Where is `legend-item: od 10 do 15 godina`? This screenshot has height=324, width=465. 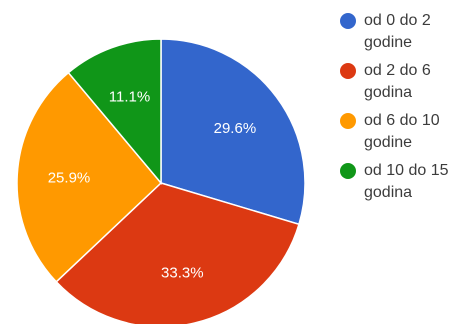
legend-item: od 10 do 15 godina is located at coordinates (400, 182).